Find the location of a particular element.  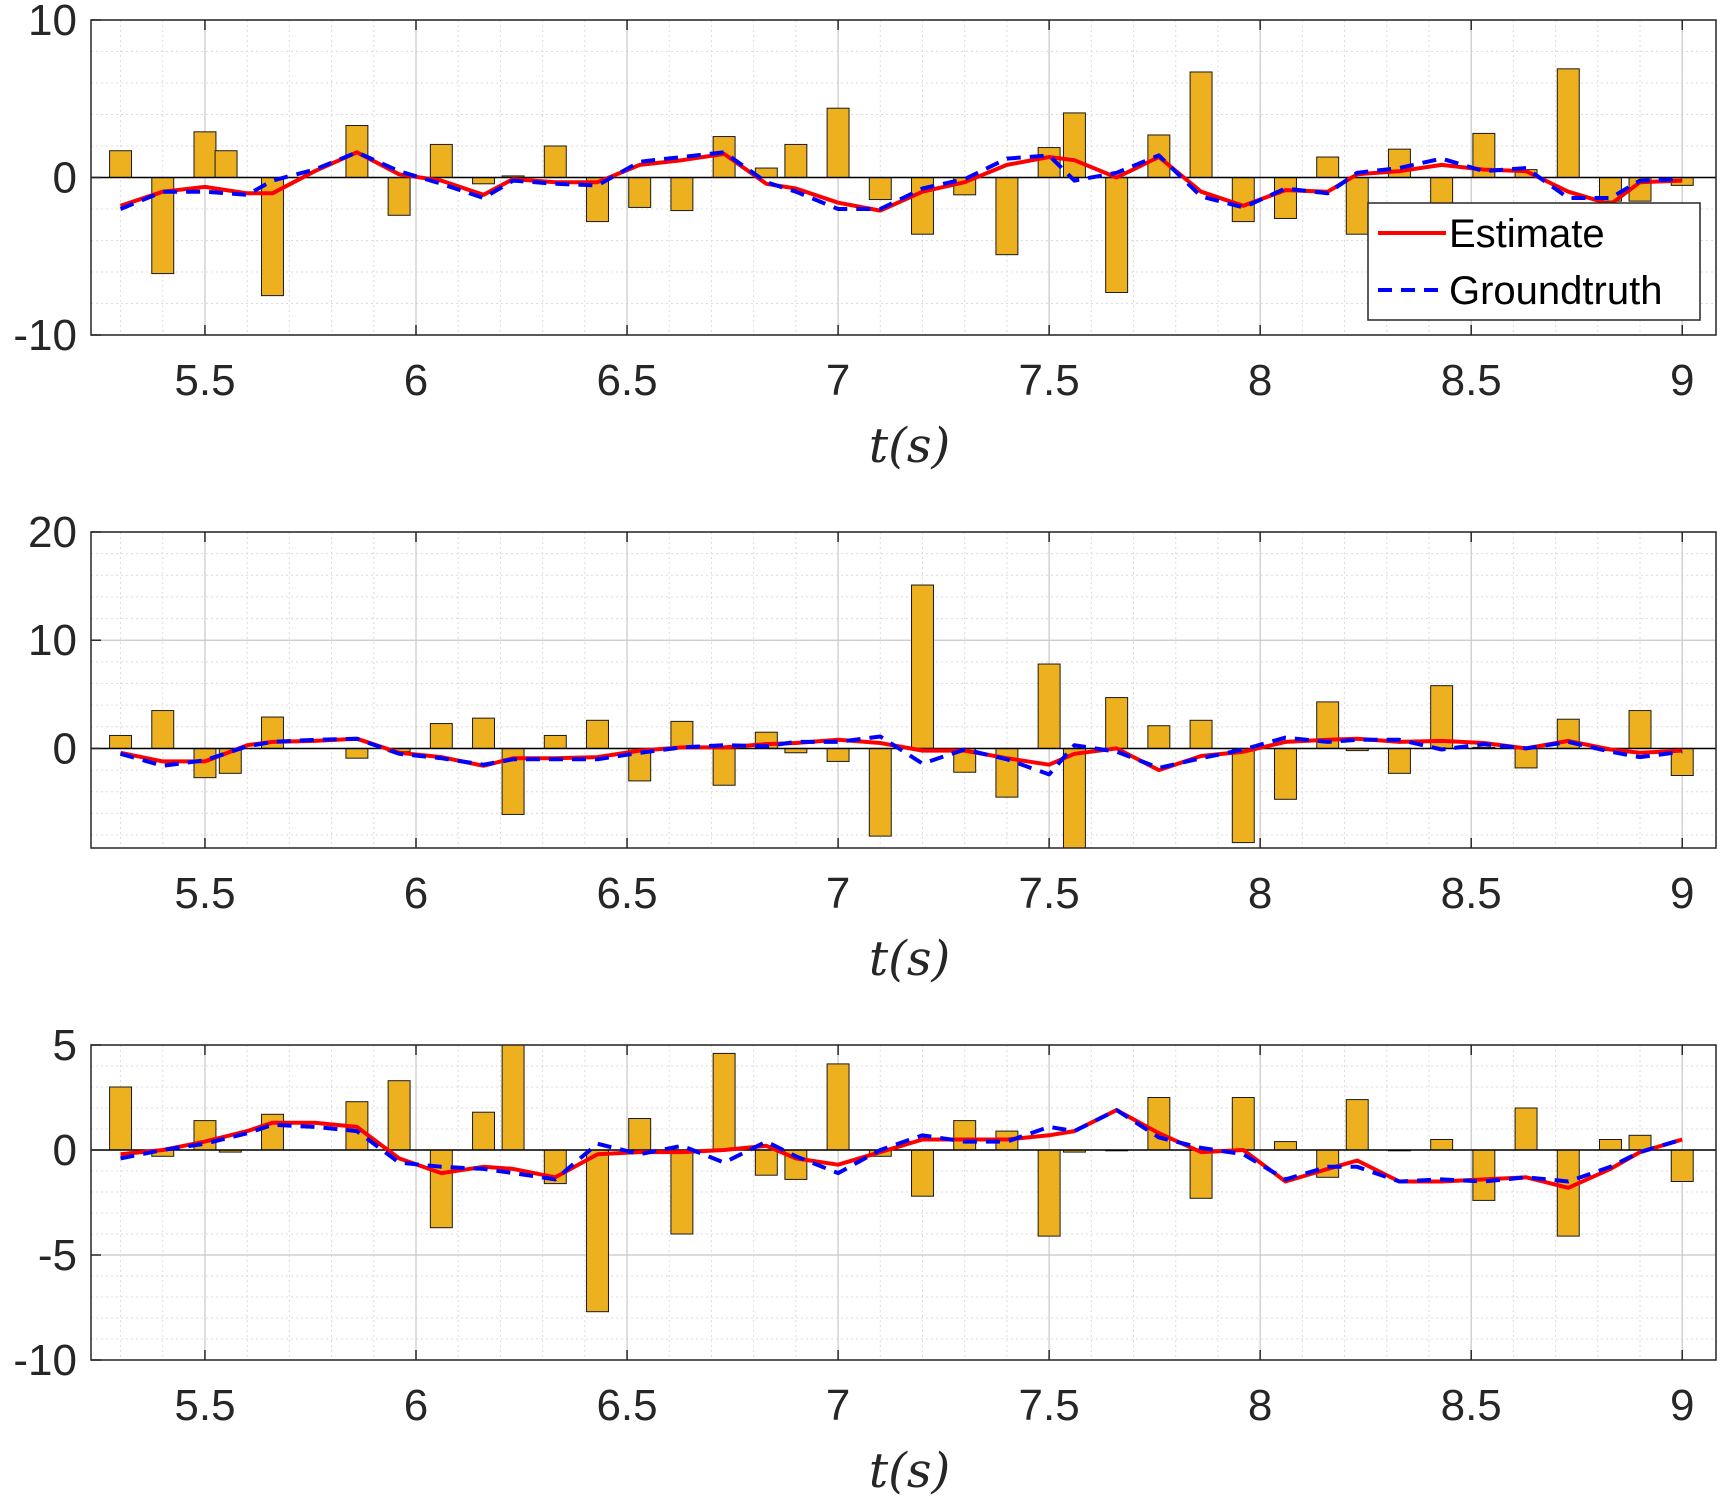

y-tick-label: 20 is located at coordinates (52, 532).